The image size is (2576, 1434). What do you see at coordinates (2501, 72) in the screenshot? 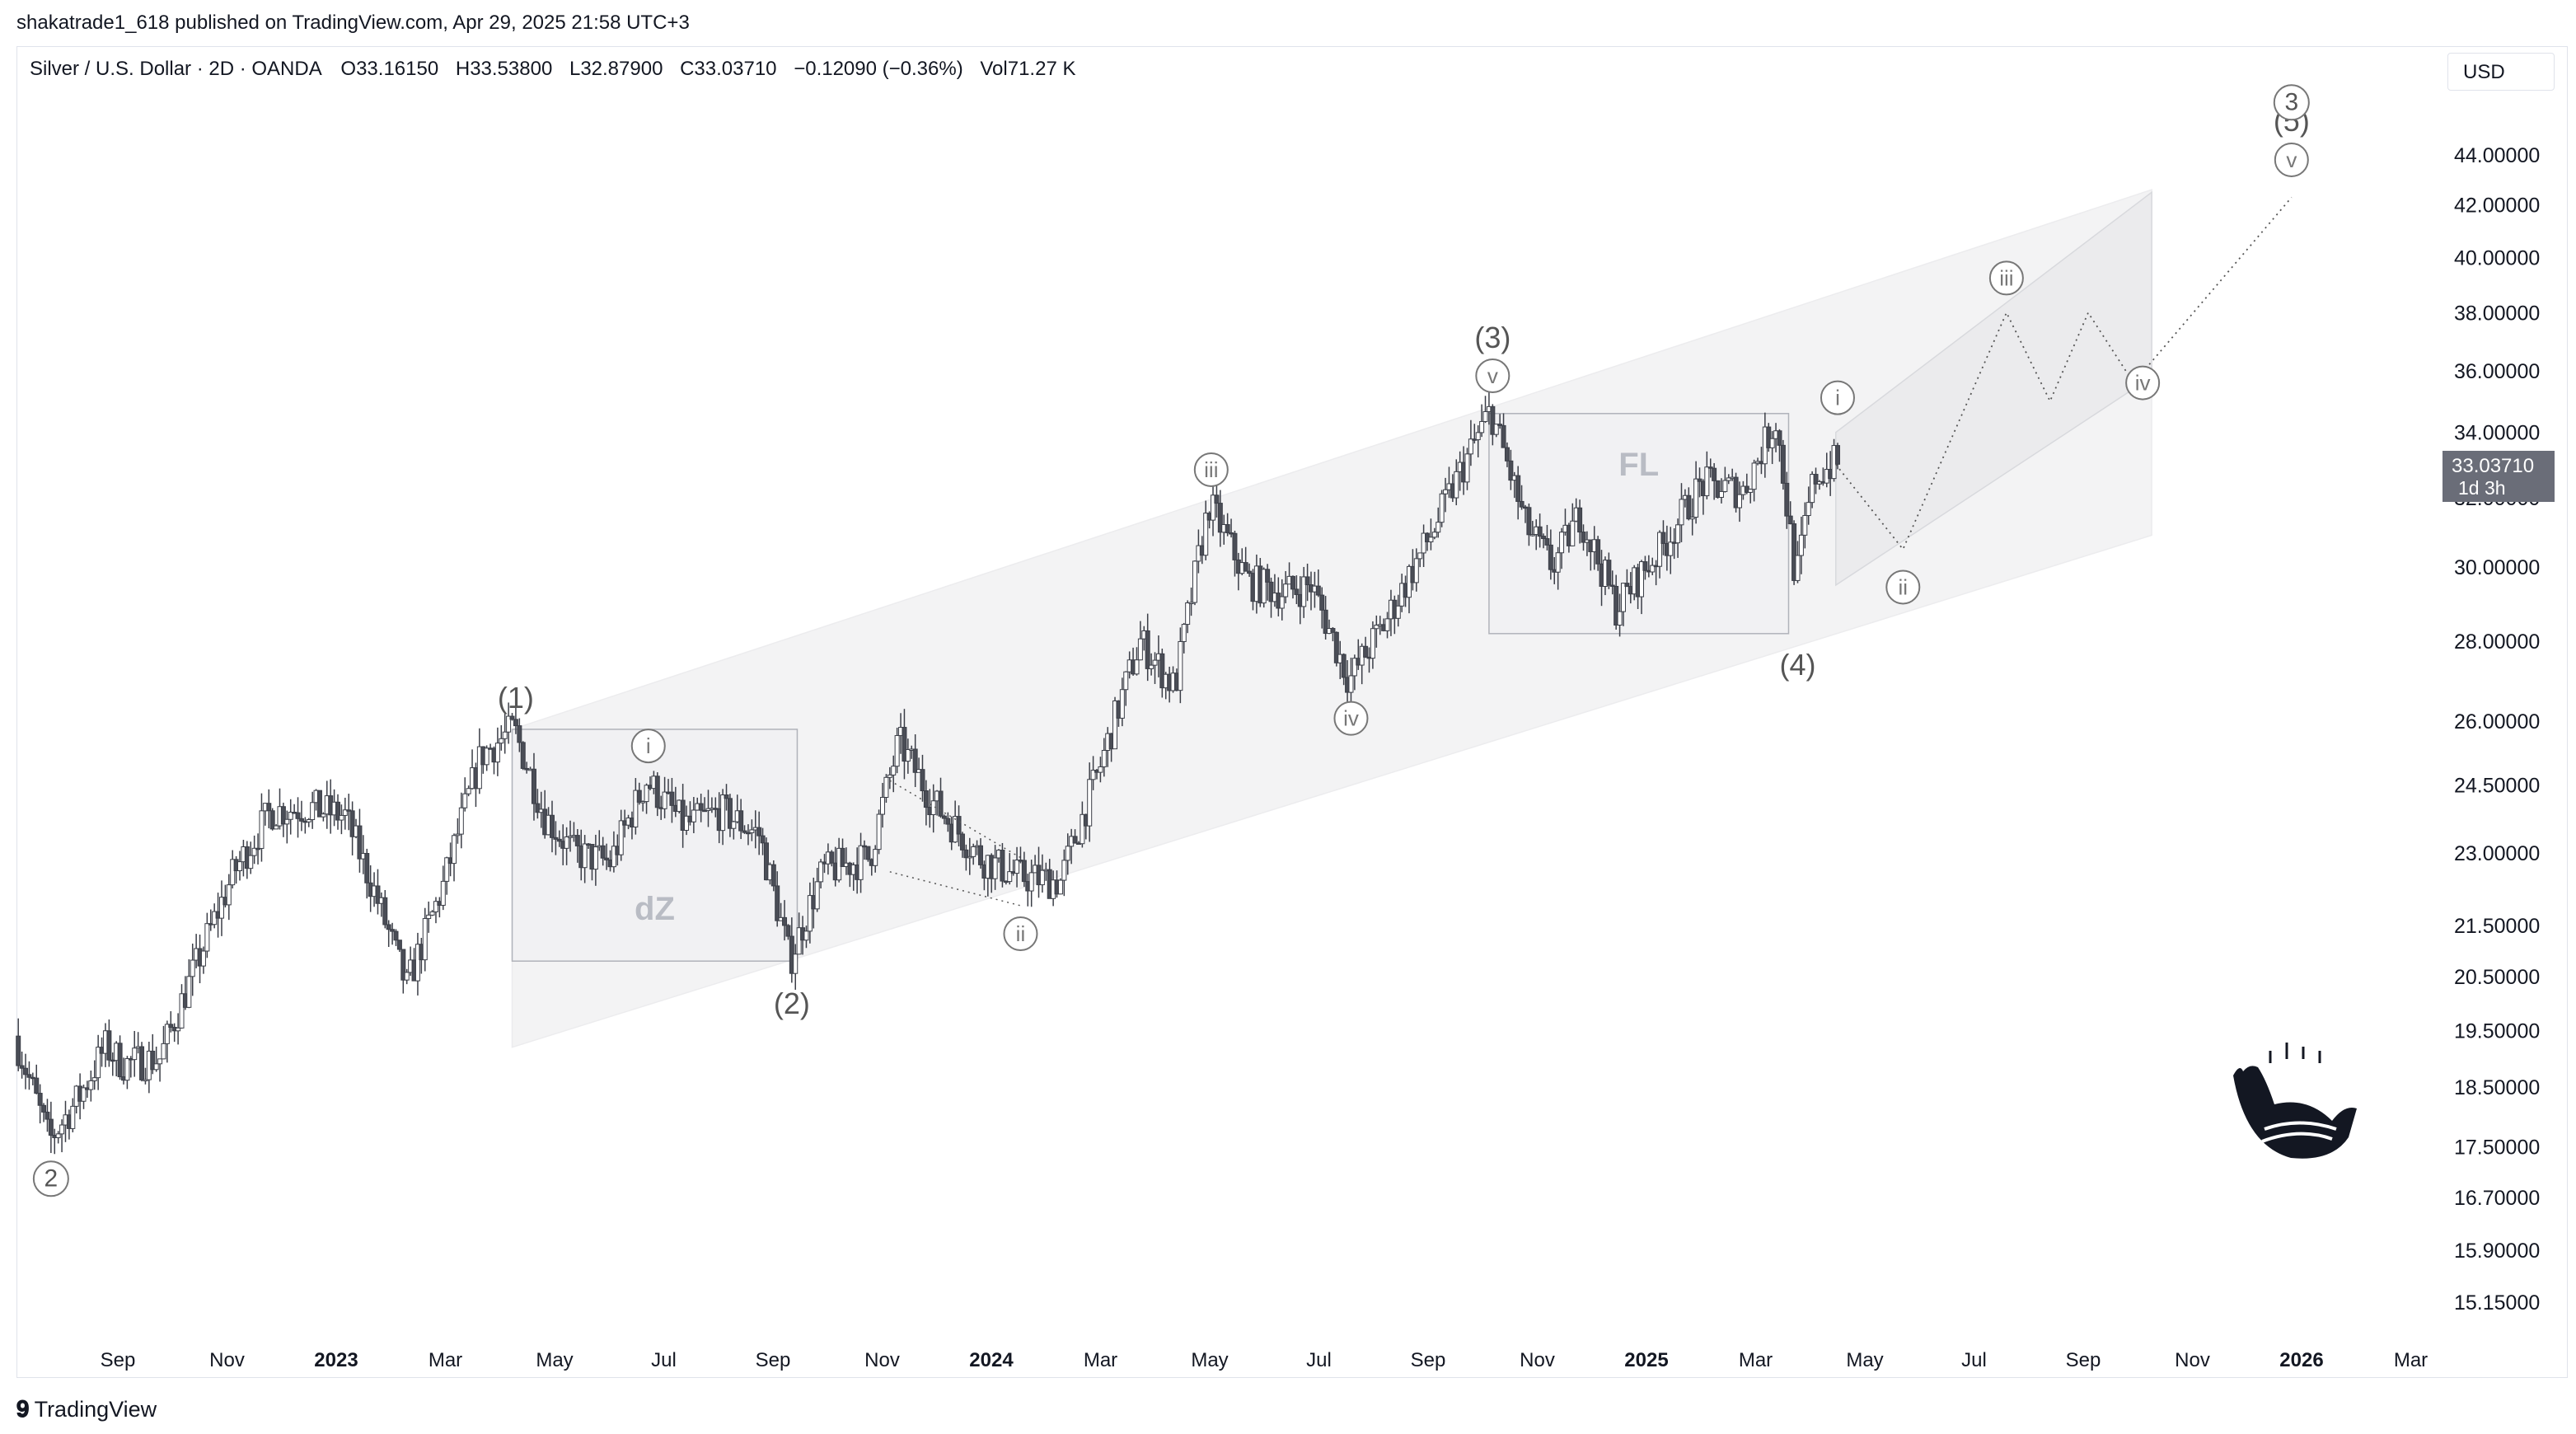
I see `currency-button: USD` at bounding box center [2501, 72].